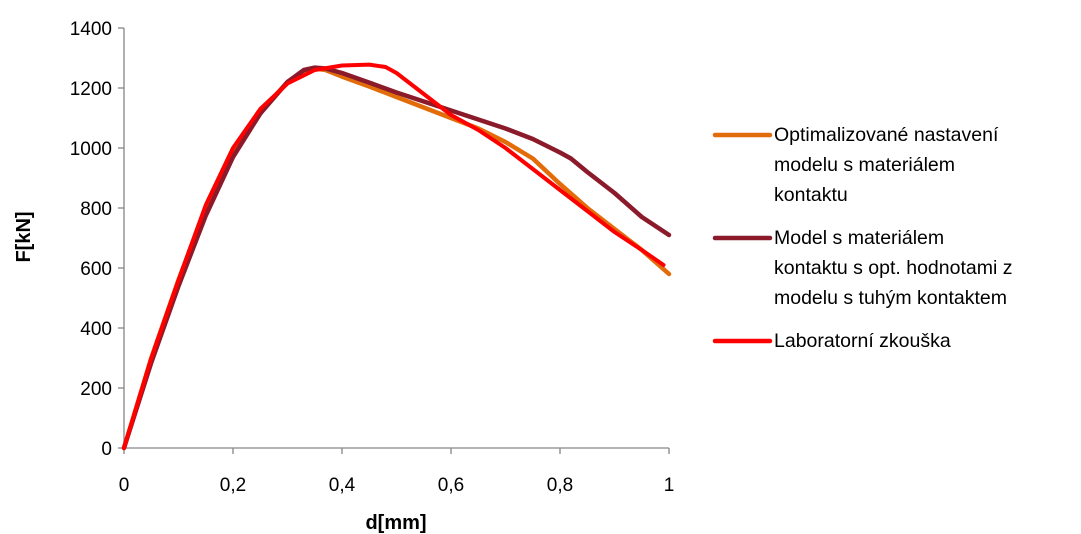 This screenshot has height=534, width=1081. What do you see at coordinates (859, 238) in the screenshot?
I see `legend-label: Model s materiálem` at bounding box center [859, 238].